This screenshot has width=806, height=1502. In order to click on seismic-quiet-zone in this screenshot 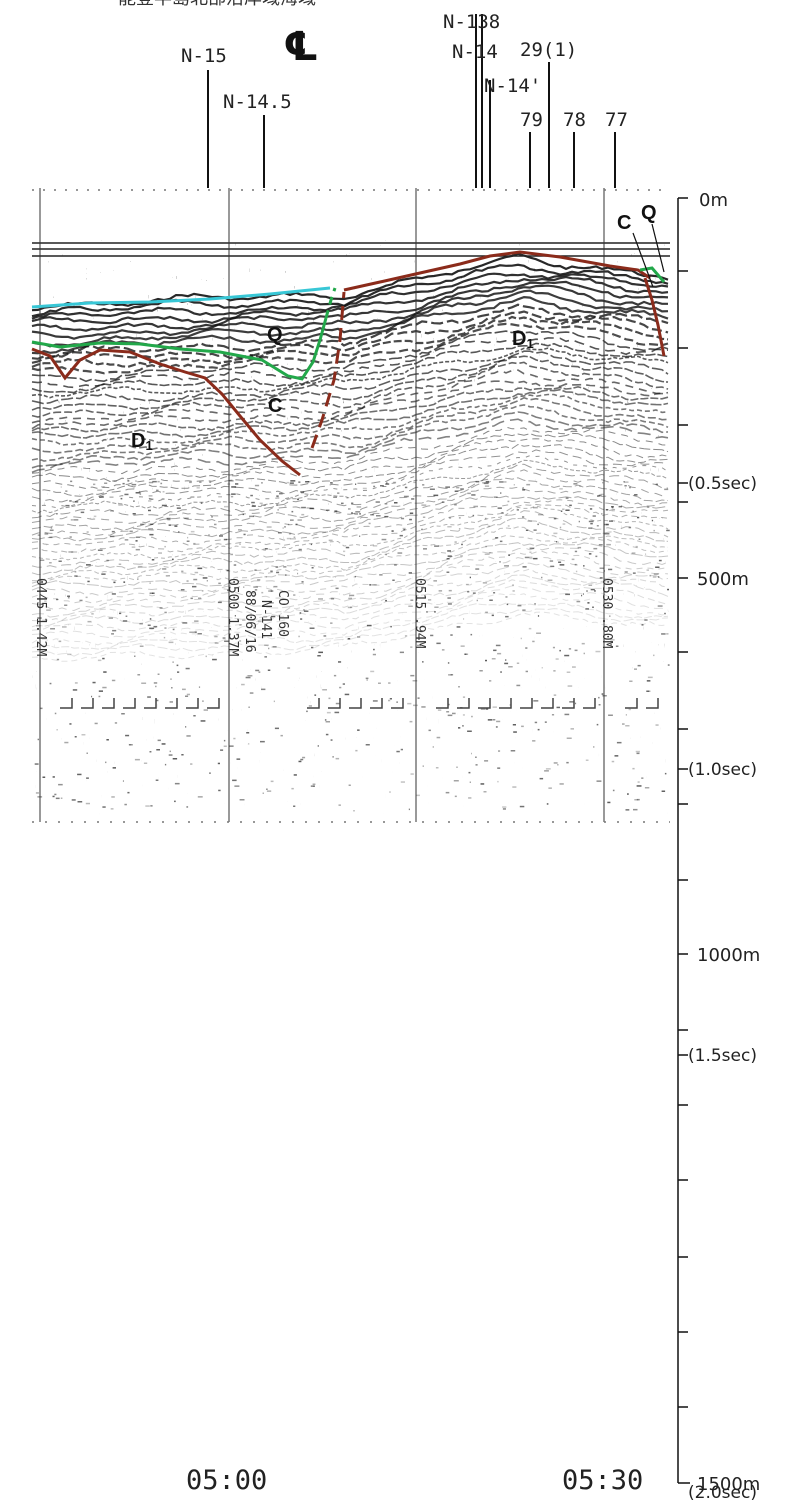, I will do `click(485, 605)`.